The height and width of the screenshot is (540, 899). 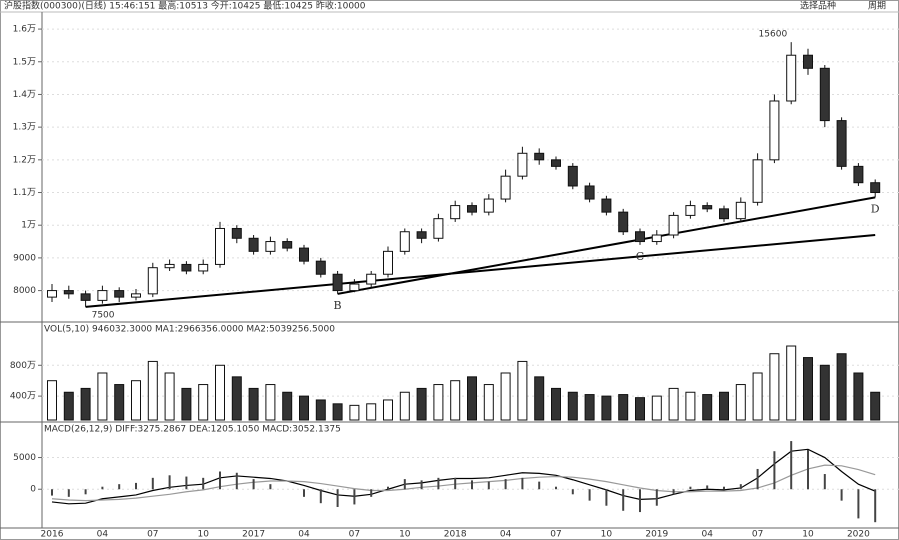 What do you see at coordinates (24, 128) in the screenshot?
I see `y-tick-label: 1.3万` at bounding box center [24, 128].